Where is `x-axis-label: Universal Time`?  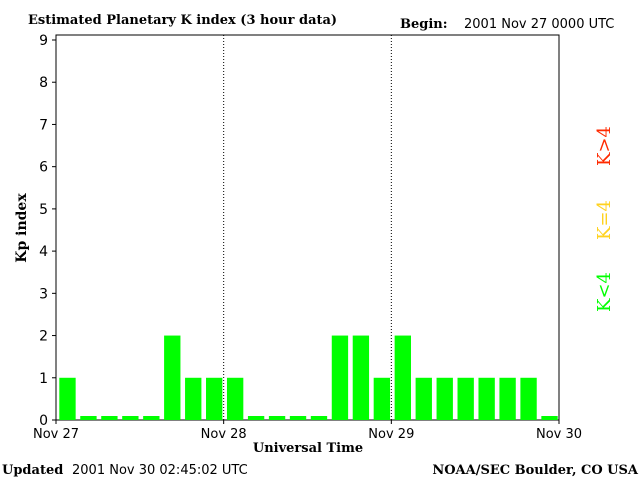 x-axis-label: Universal Time is located at coordinates (308, 448).